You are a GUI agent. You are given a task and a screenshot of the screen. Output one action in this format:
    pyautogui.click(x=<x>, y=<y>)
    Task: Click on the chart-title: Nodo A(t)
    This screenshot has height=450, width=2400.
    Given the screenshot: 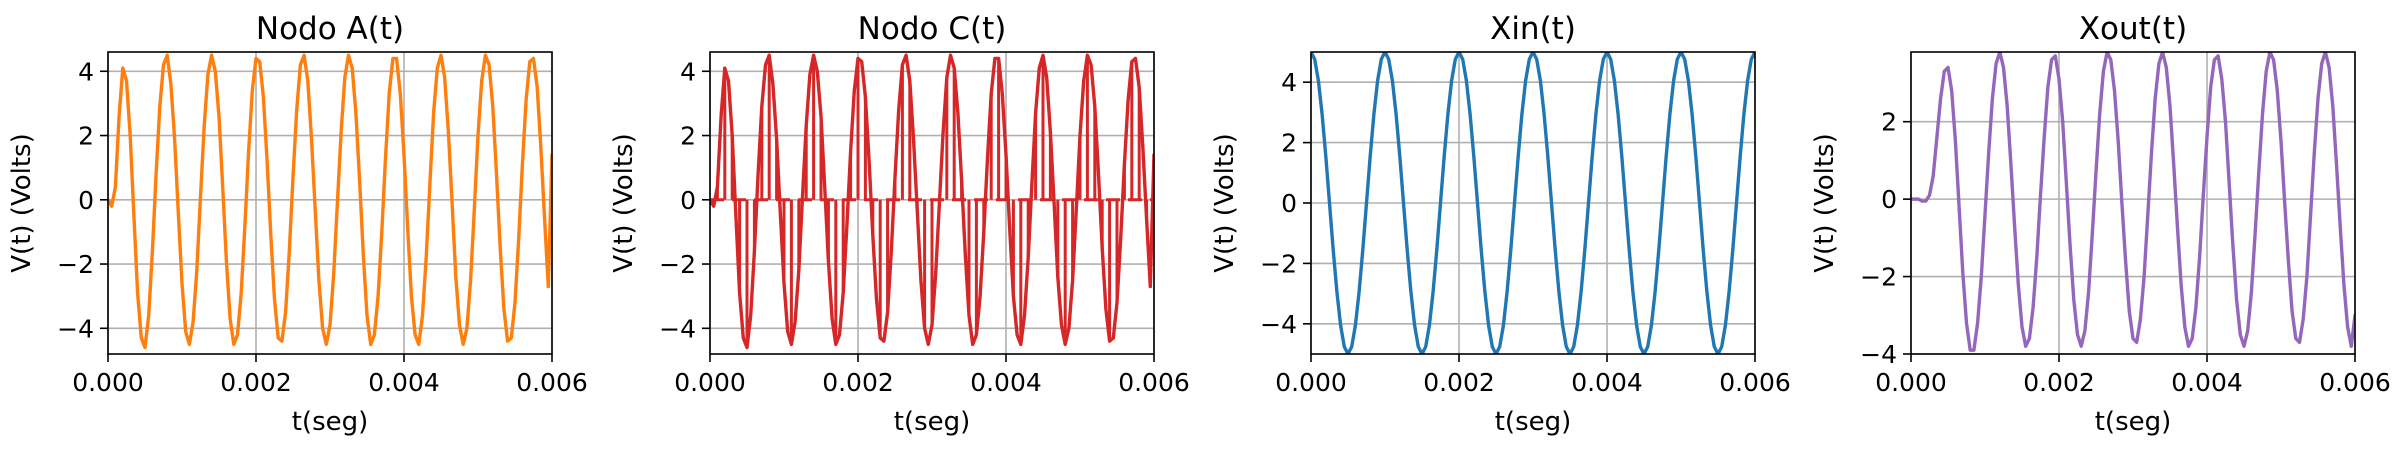 What is the action you would take?
    pyautogui.click(x=330, y=29)
    